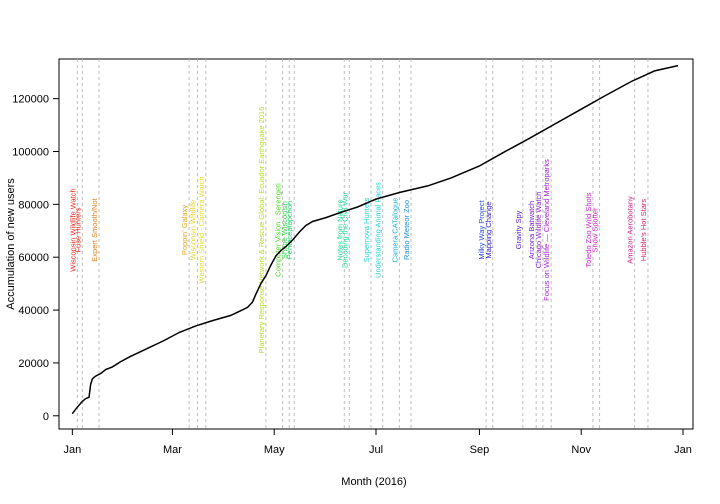 The width and height of the screenshot is (720, 504). What do you see at coordinates (289, 230) in the screenshot?
I see `annotation-label: Pentaceptopchon` at bounding box center [289, 230].